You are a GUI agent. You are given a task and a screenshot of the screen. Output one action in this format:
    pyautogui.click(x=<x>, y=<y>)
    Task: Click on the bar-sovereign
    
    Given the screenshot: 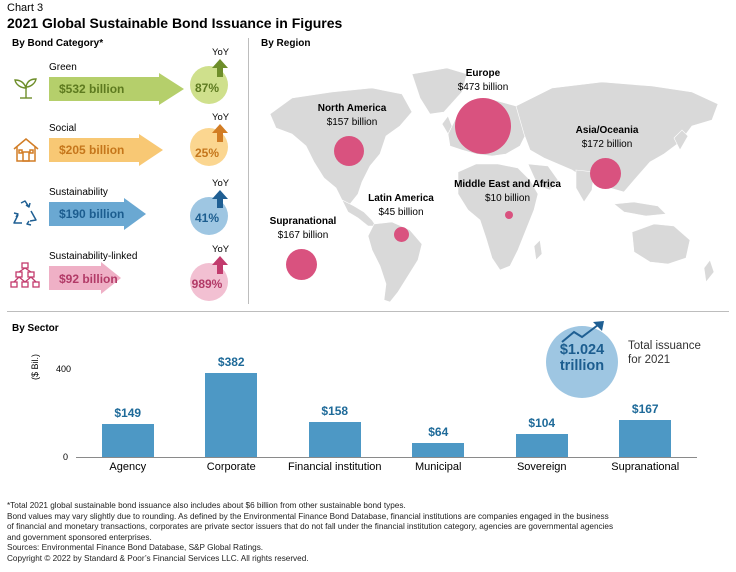 What is the action you would take?
    pyautogui.click(x=541, y=445)
    